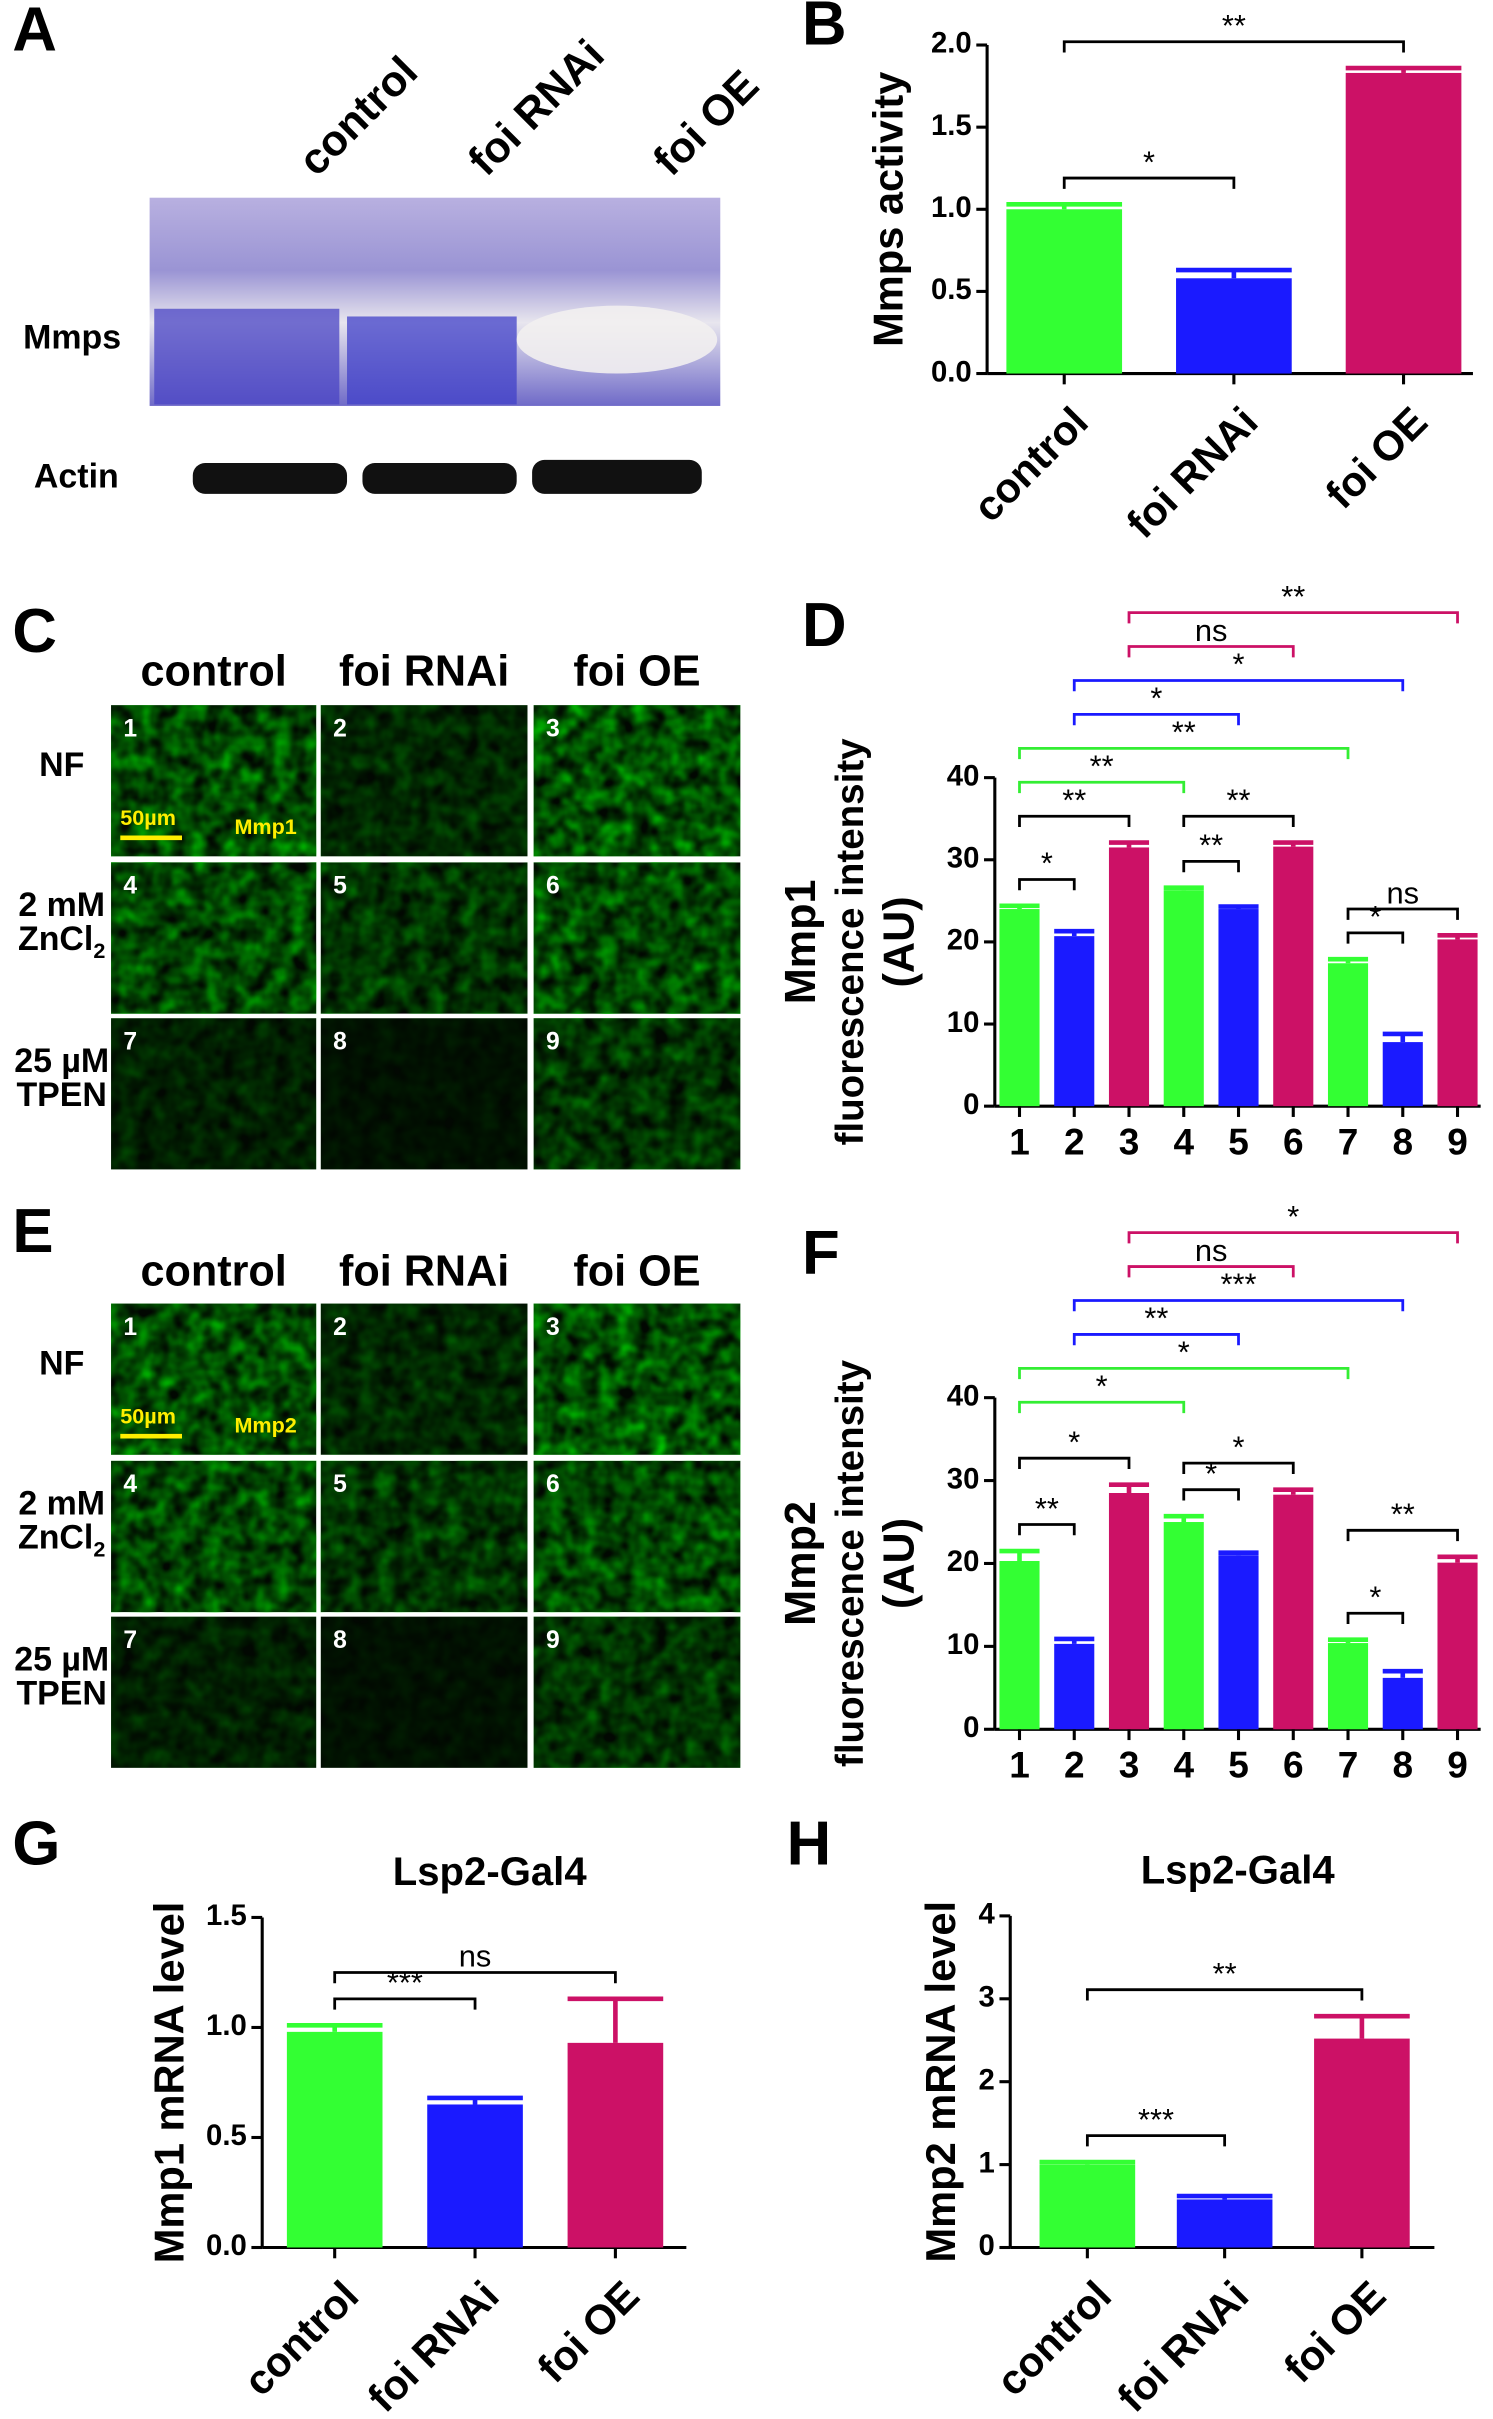 Image resolution: width=1493 pixels, height=2419 pixels. Describe the element at coordinates (148, 817) in the screenshot. I see `scale-label: 50µm` at that location.